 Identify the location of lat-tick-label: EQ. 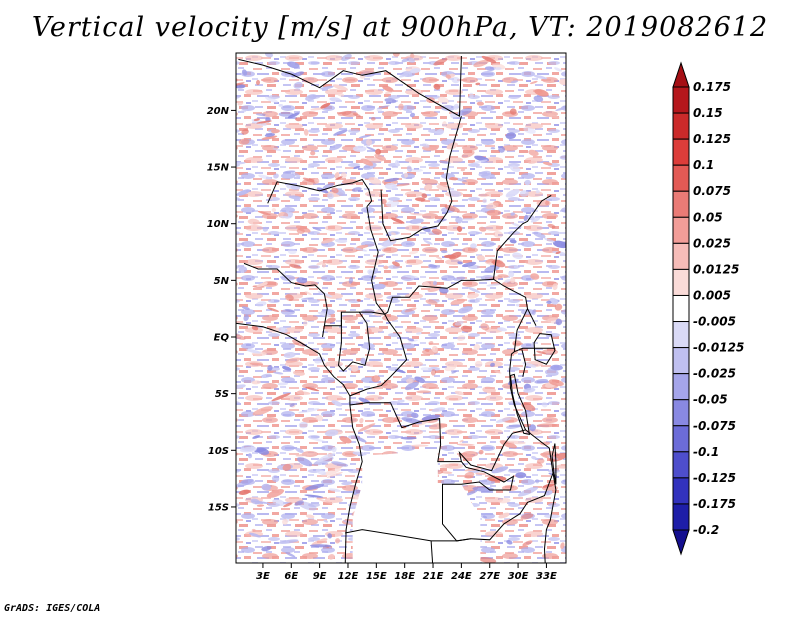
(222, 338).